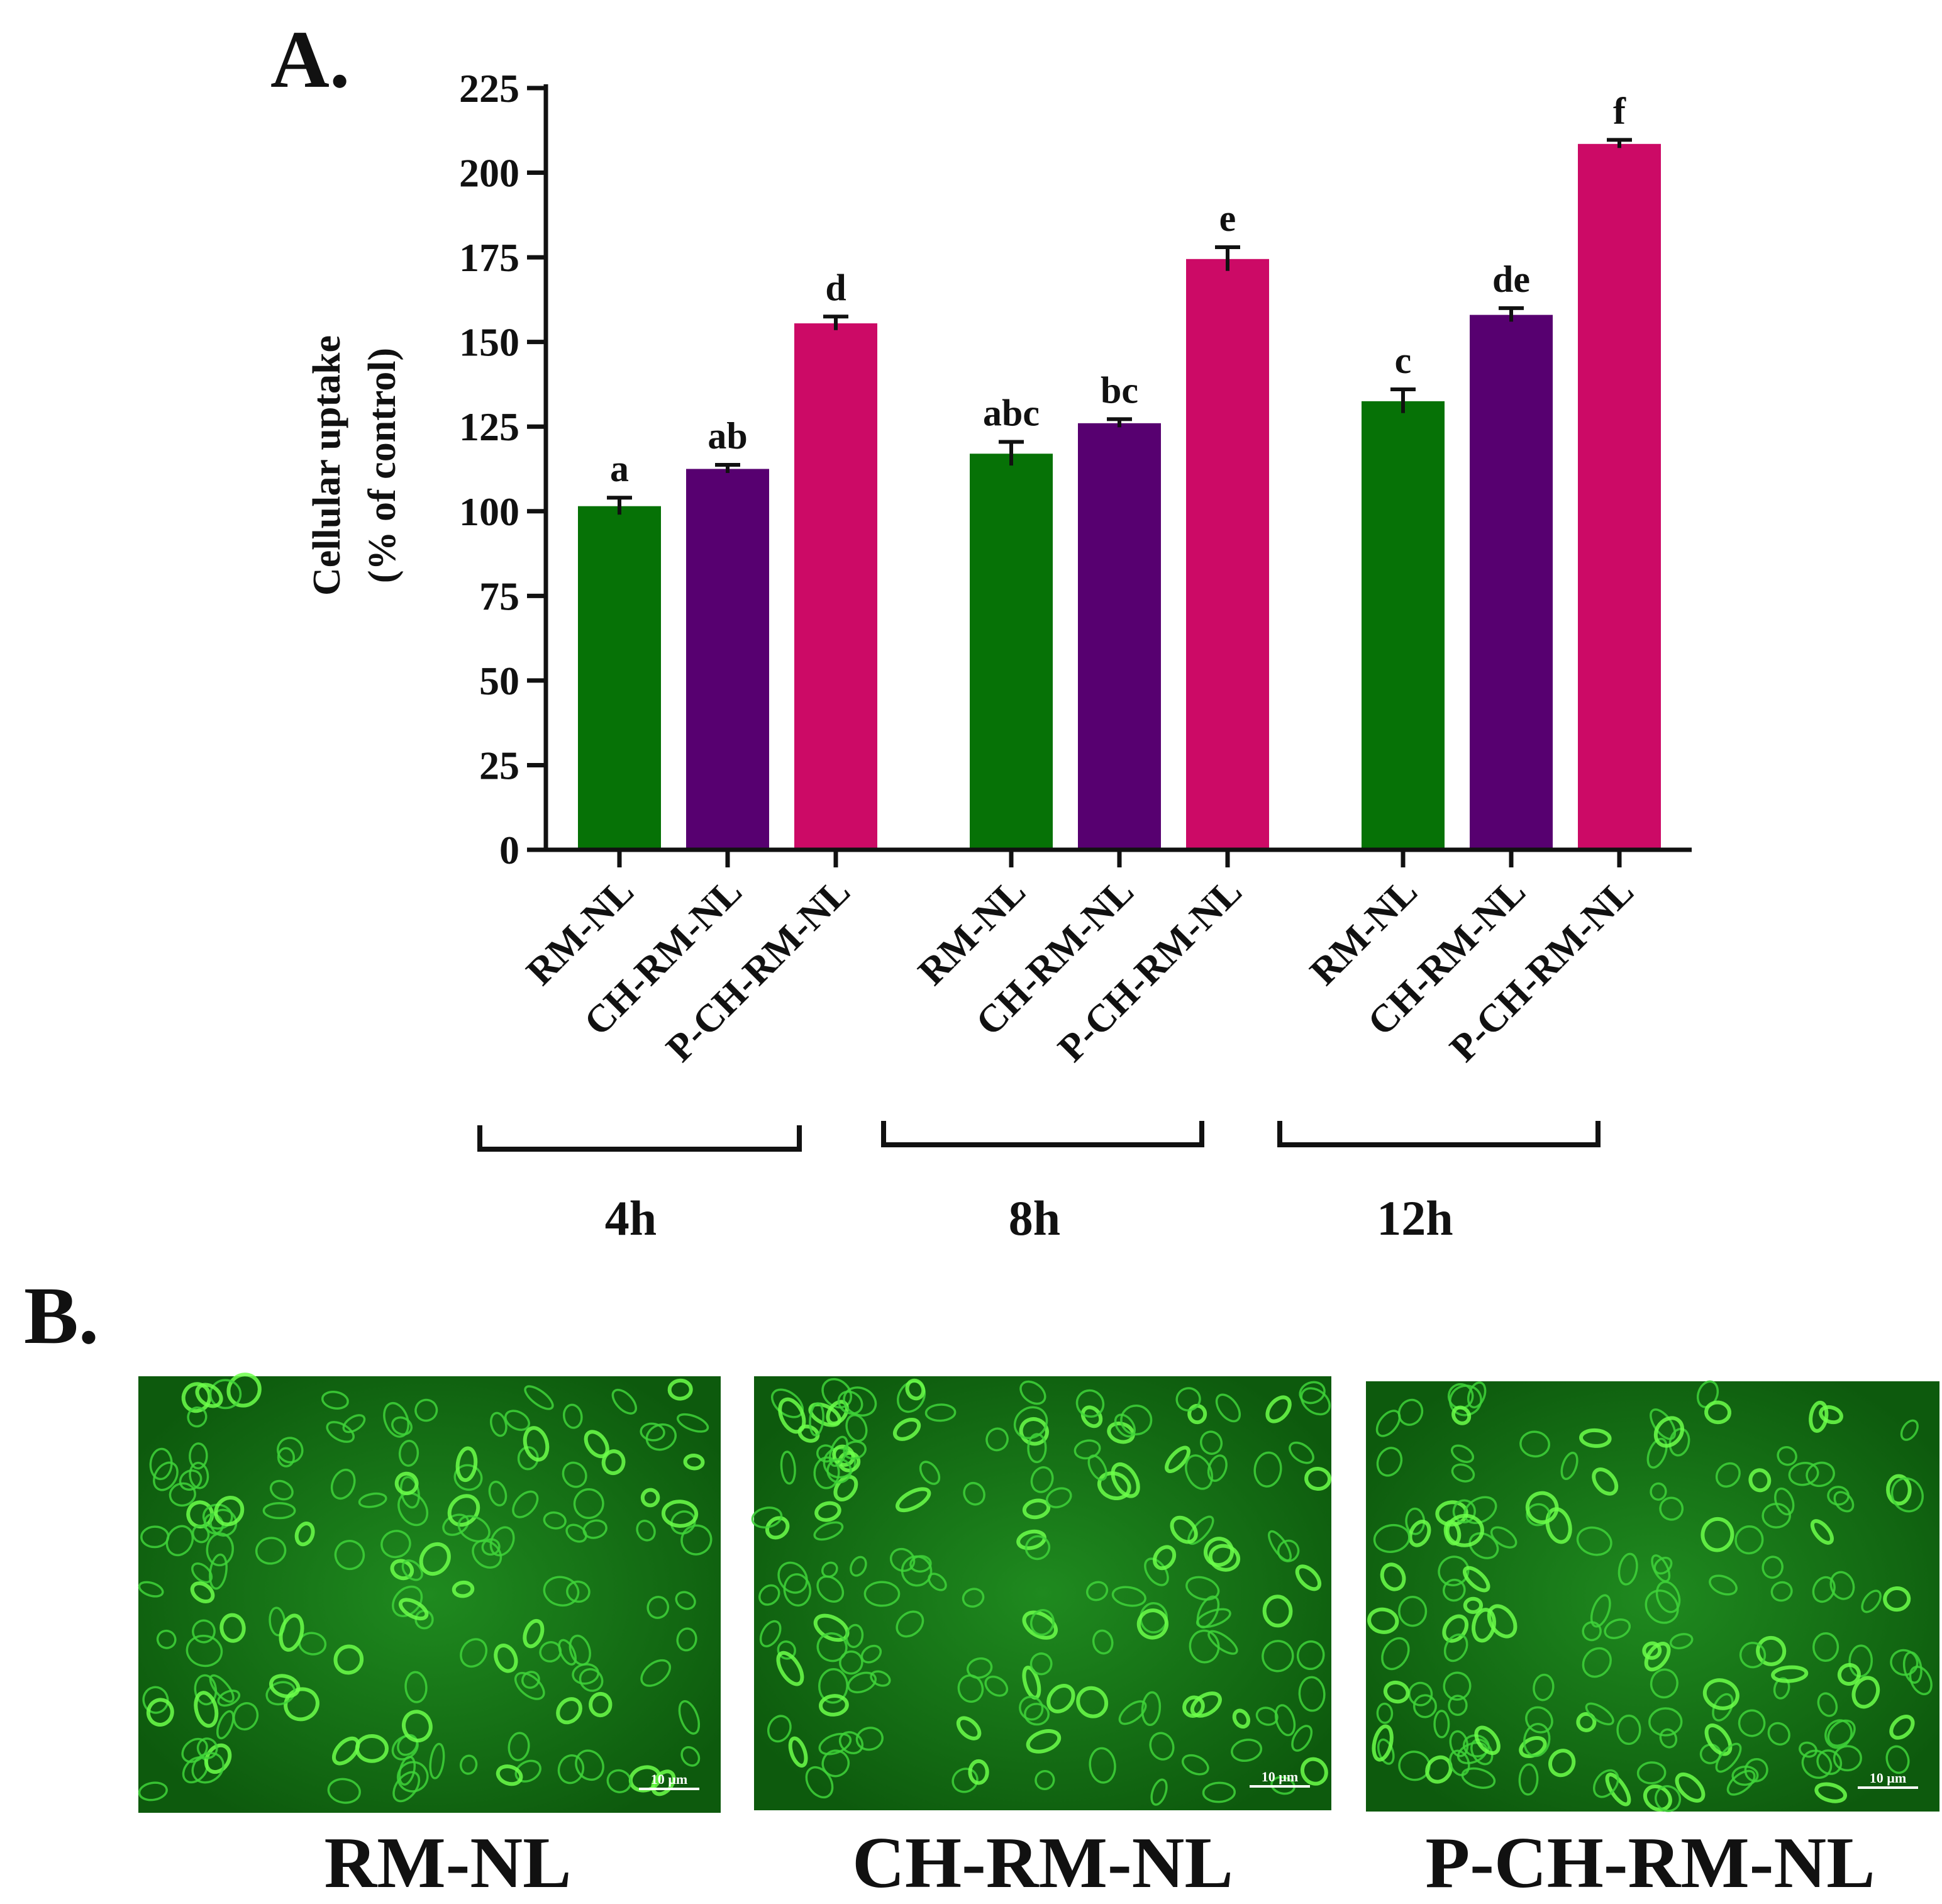  Describe the element at coordinates (1542, 970) in the screenshot. I see `x-tick-label-12h-P-CH-RM-NL: P-CH-RM-NL` at that location.